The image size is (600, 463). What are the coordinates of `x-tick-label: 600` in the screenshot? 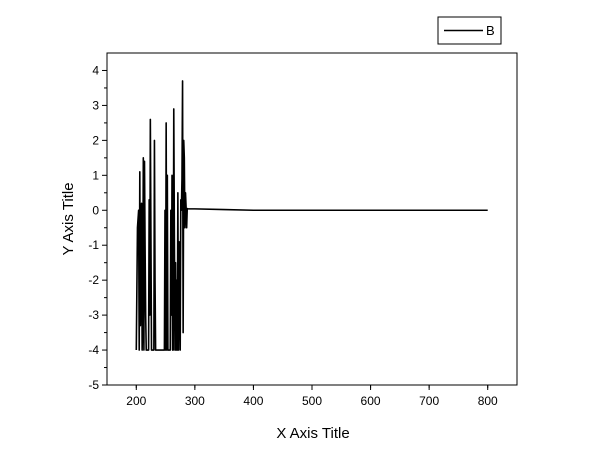 It's located at (371, 401).